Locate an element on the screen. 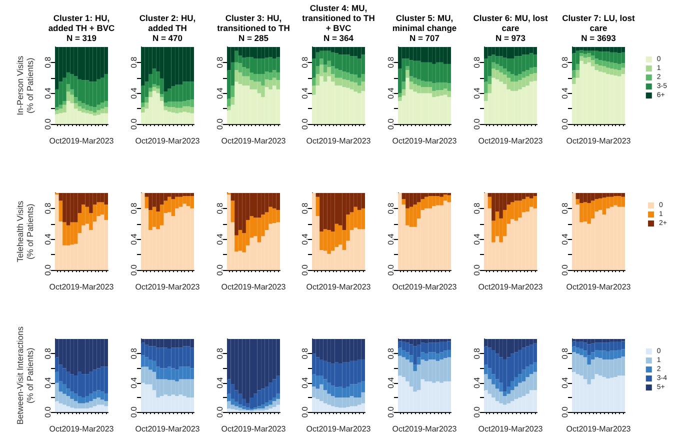 Image resolution: width=680 pixels, height=438 pixels. chart-title: Cluster 7: LU, lost care is located at coordinates (598, 23).